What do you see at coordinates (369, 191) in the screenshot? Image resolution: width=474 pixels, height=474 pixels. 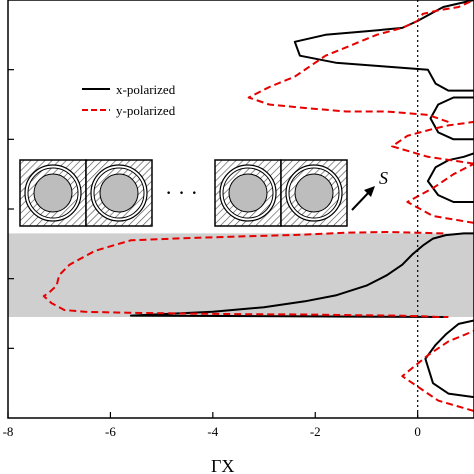 I see `arrowhead-icon` at bounding box center [369, 191].